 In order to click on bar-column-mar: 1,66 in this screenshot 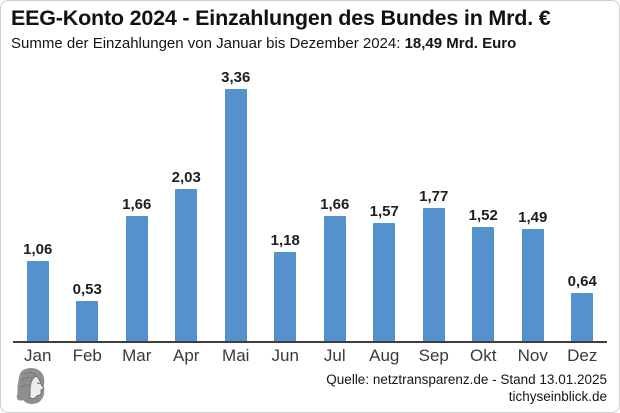, I will do `click(137, 268)`.